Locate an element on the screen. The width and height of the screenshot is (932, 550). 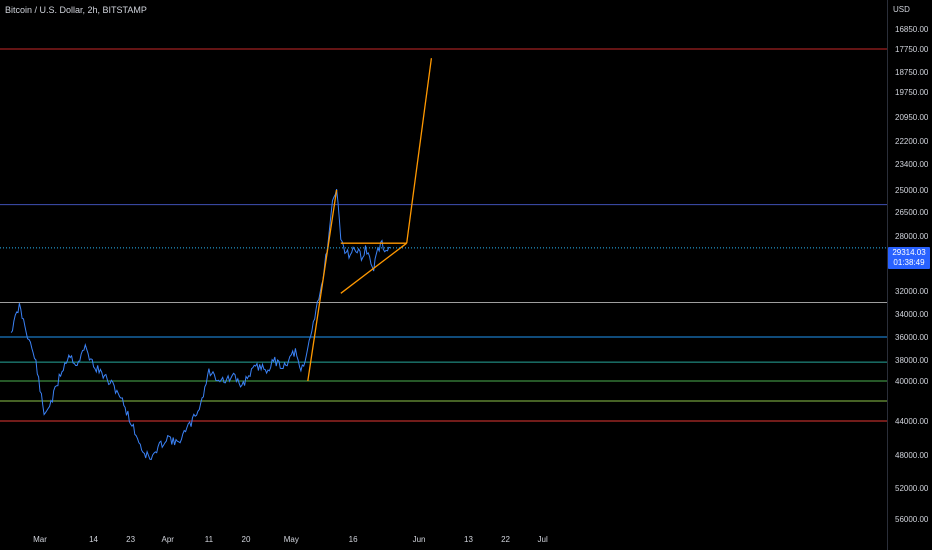
time-tick-label: 13 is located at coordinates (468, 539).